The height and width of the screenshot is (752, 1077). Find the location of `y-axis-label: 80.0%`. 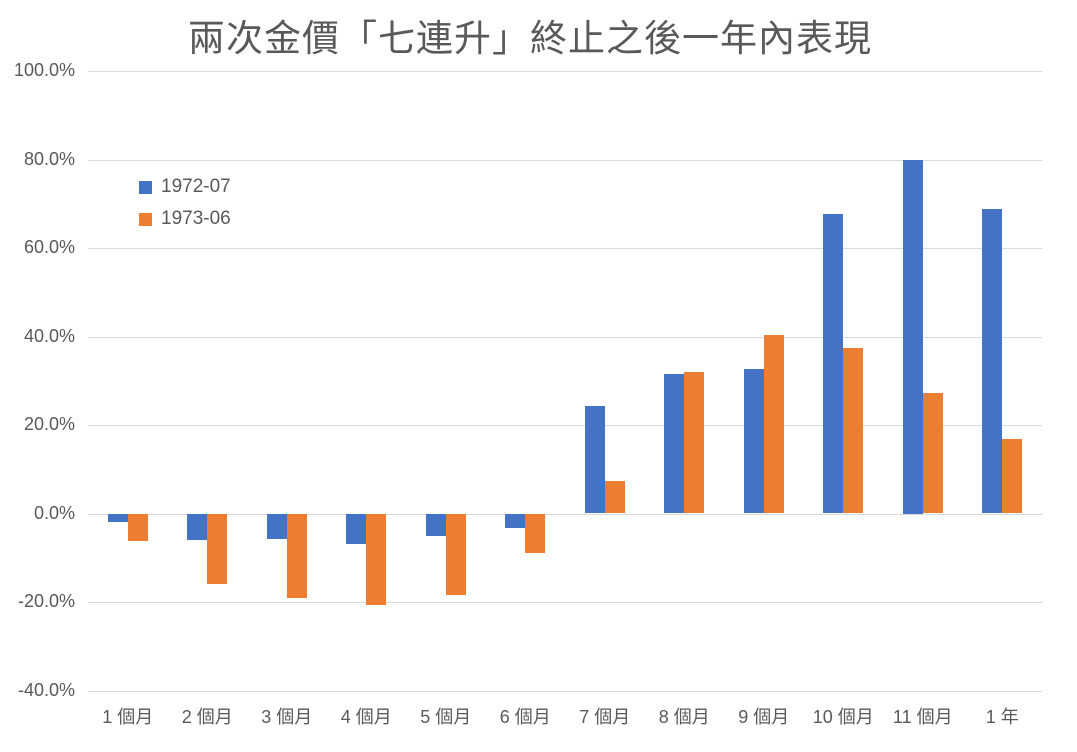

y-axis-label: 80.0% is located at coordinates (49, 158).